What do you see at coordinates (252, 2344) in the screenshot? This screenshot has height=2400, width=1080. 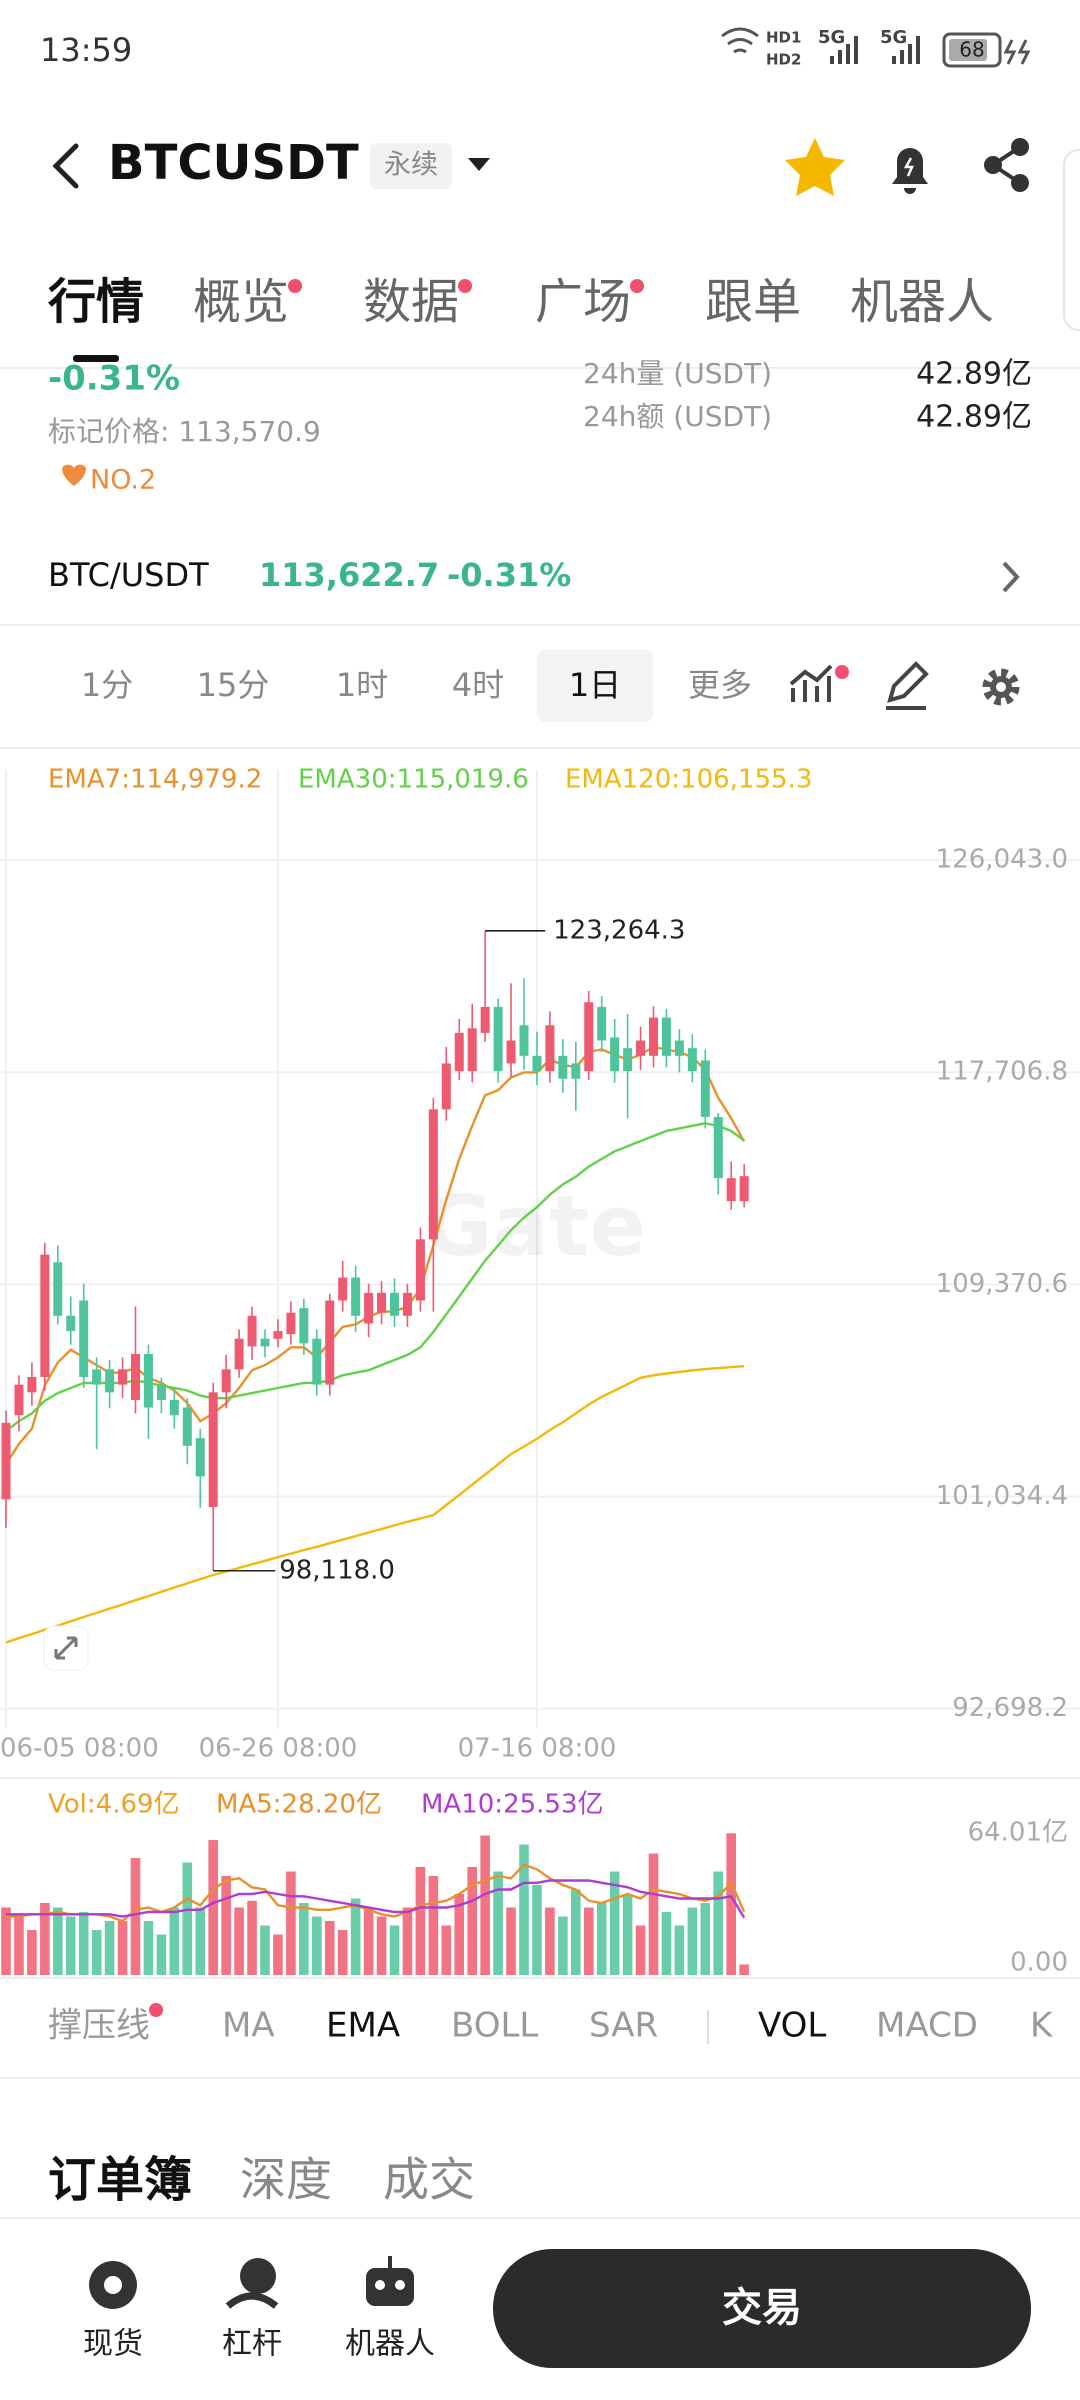 I see `nav-label: 杠杆` at bounding box center [252, 2344].